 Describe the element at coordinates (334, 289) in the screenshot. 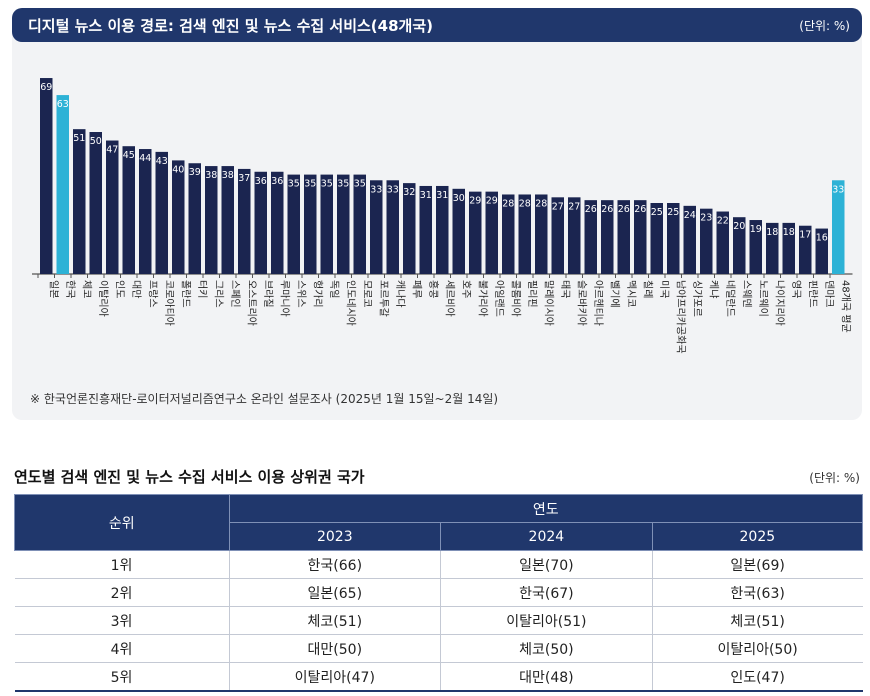

I see `category-label: 독일` at that location.